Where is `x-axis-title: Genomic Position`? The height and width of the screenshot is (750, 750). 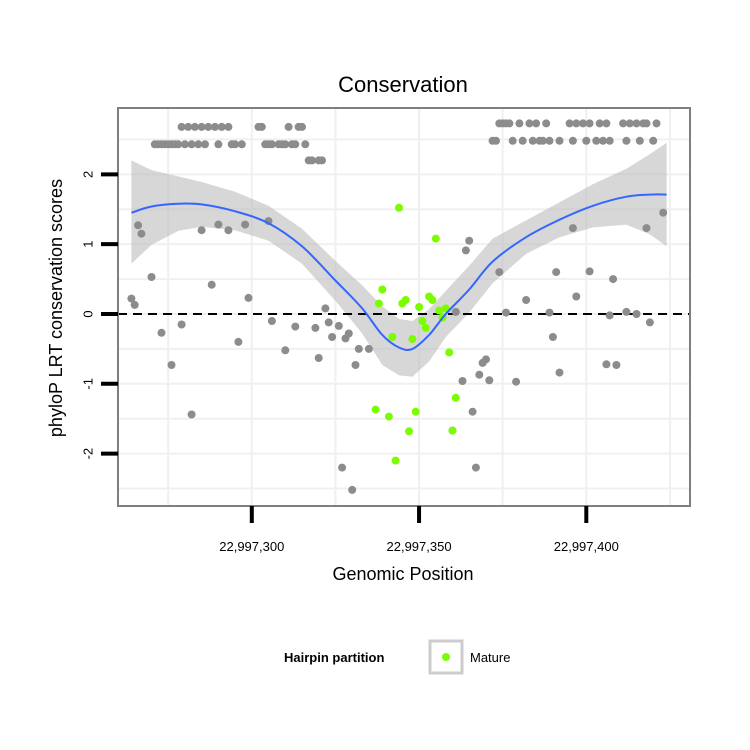 x-axis-title: Genomic Position is located at coordinates (402, 574).